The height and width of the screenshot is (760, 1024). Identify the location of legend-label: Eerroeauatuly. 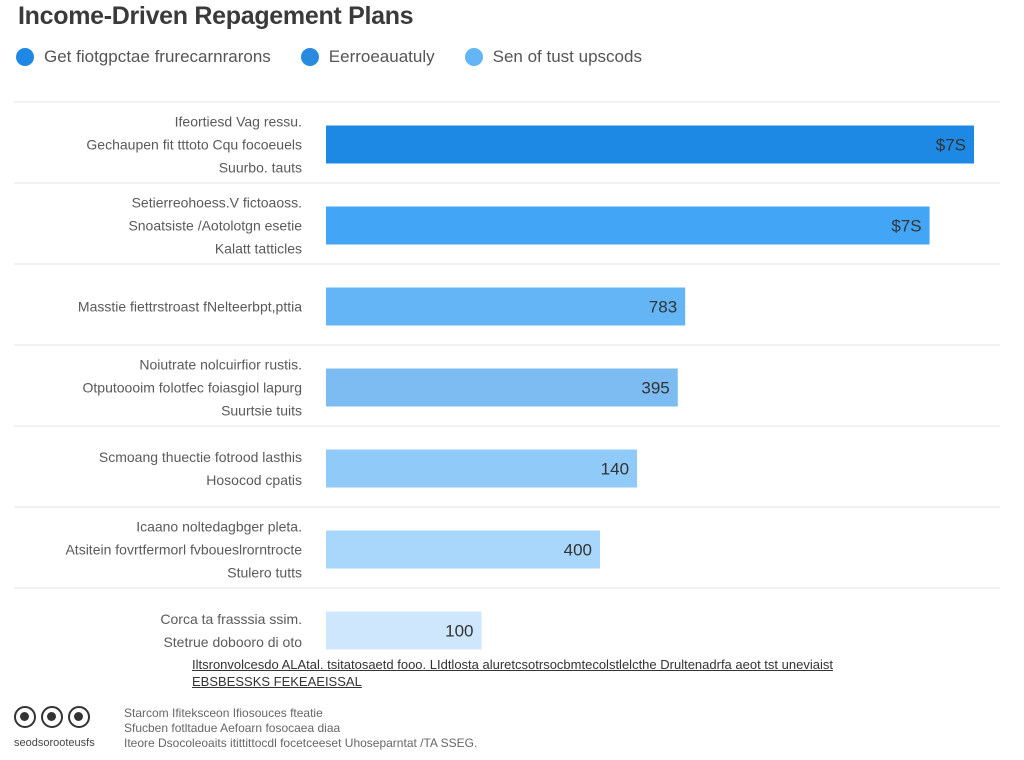
(381, 56).